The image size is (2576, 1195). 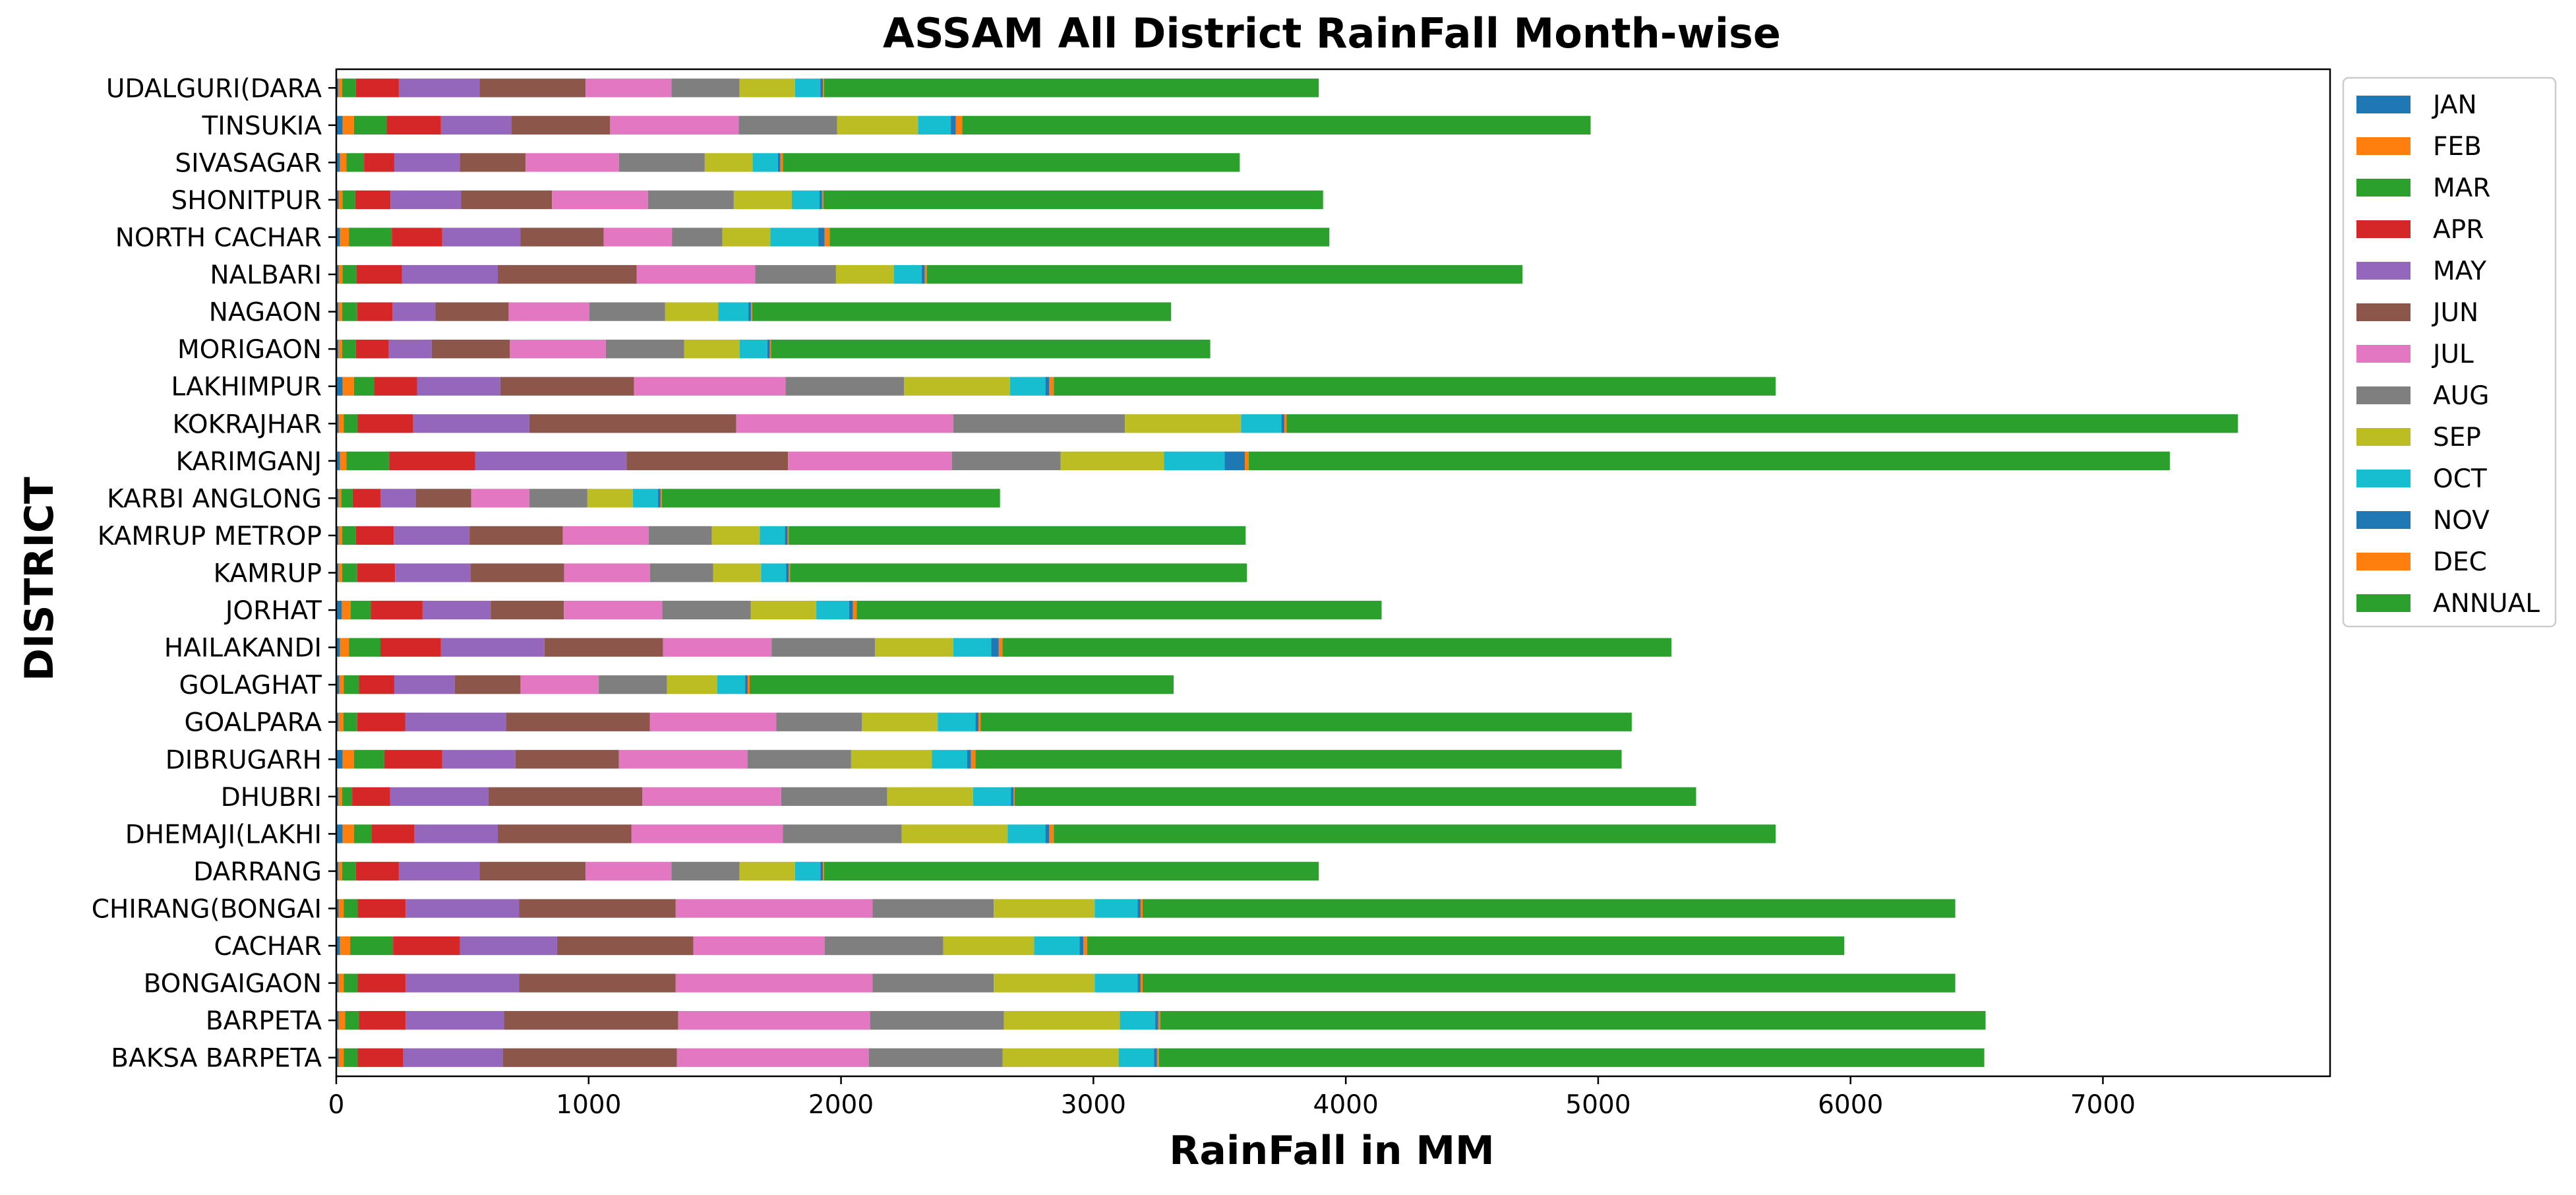 What do you see at coordinates (2457, 438) in the screenshot?
I see `legend-label-sep: SEP` at bounding box center [2457, 438].